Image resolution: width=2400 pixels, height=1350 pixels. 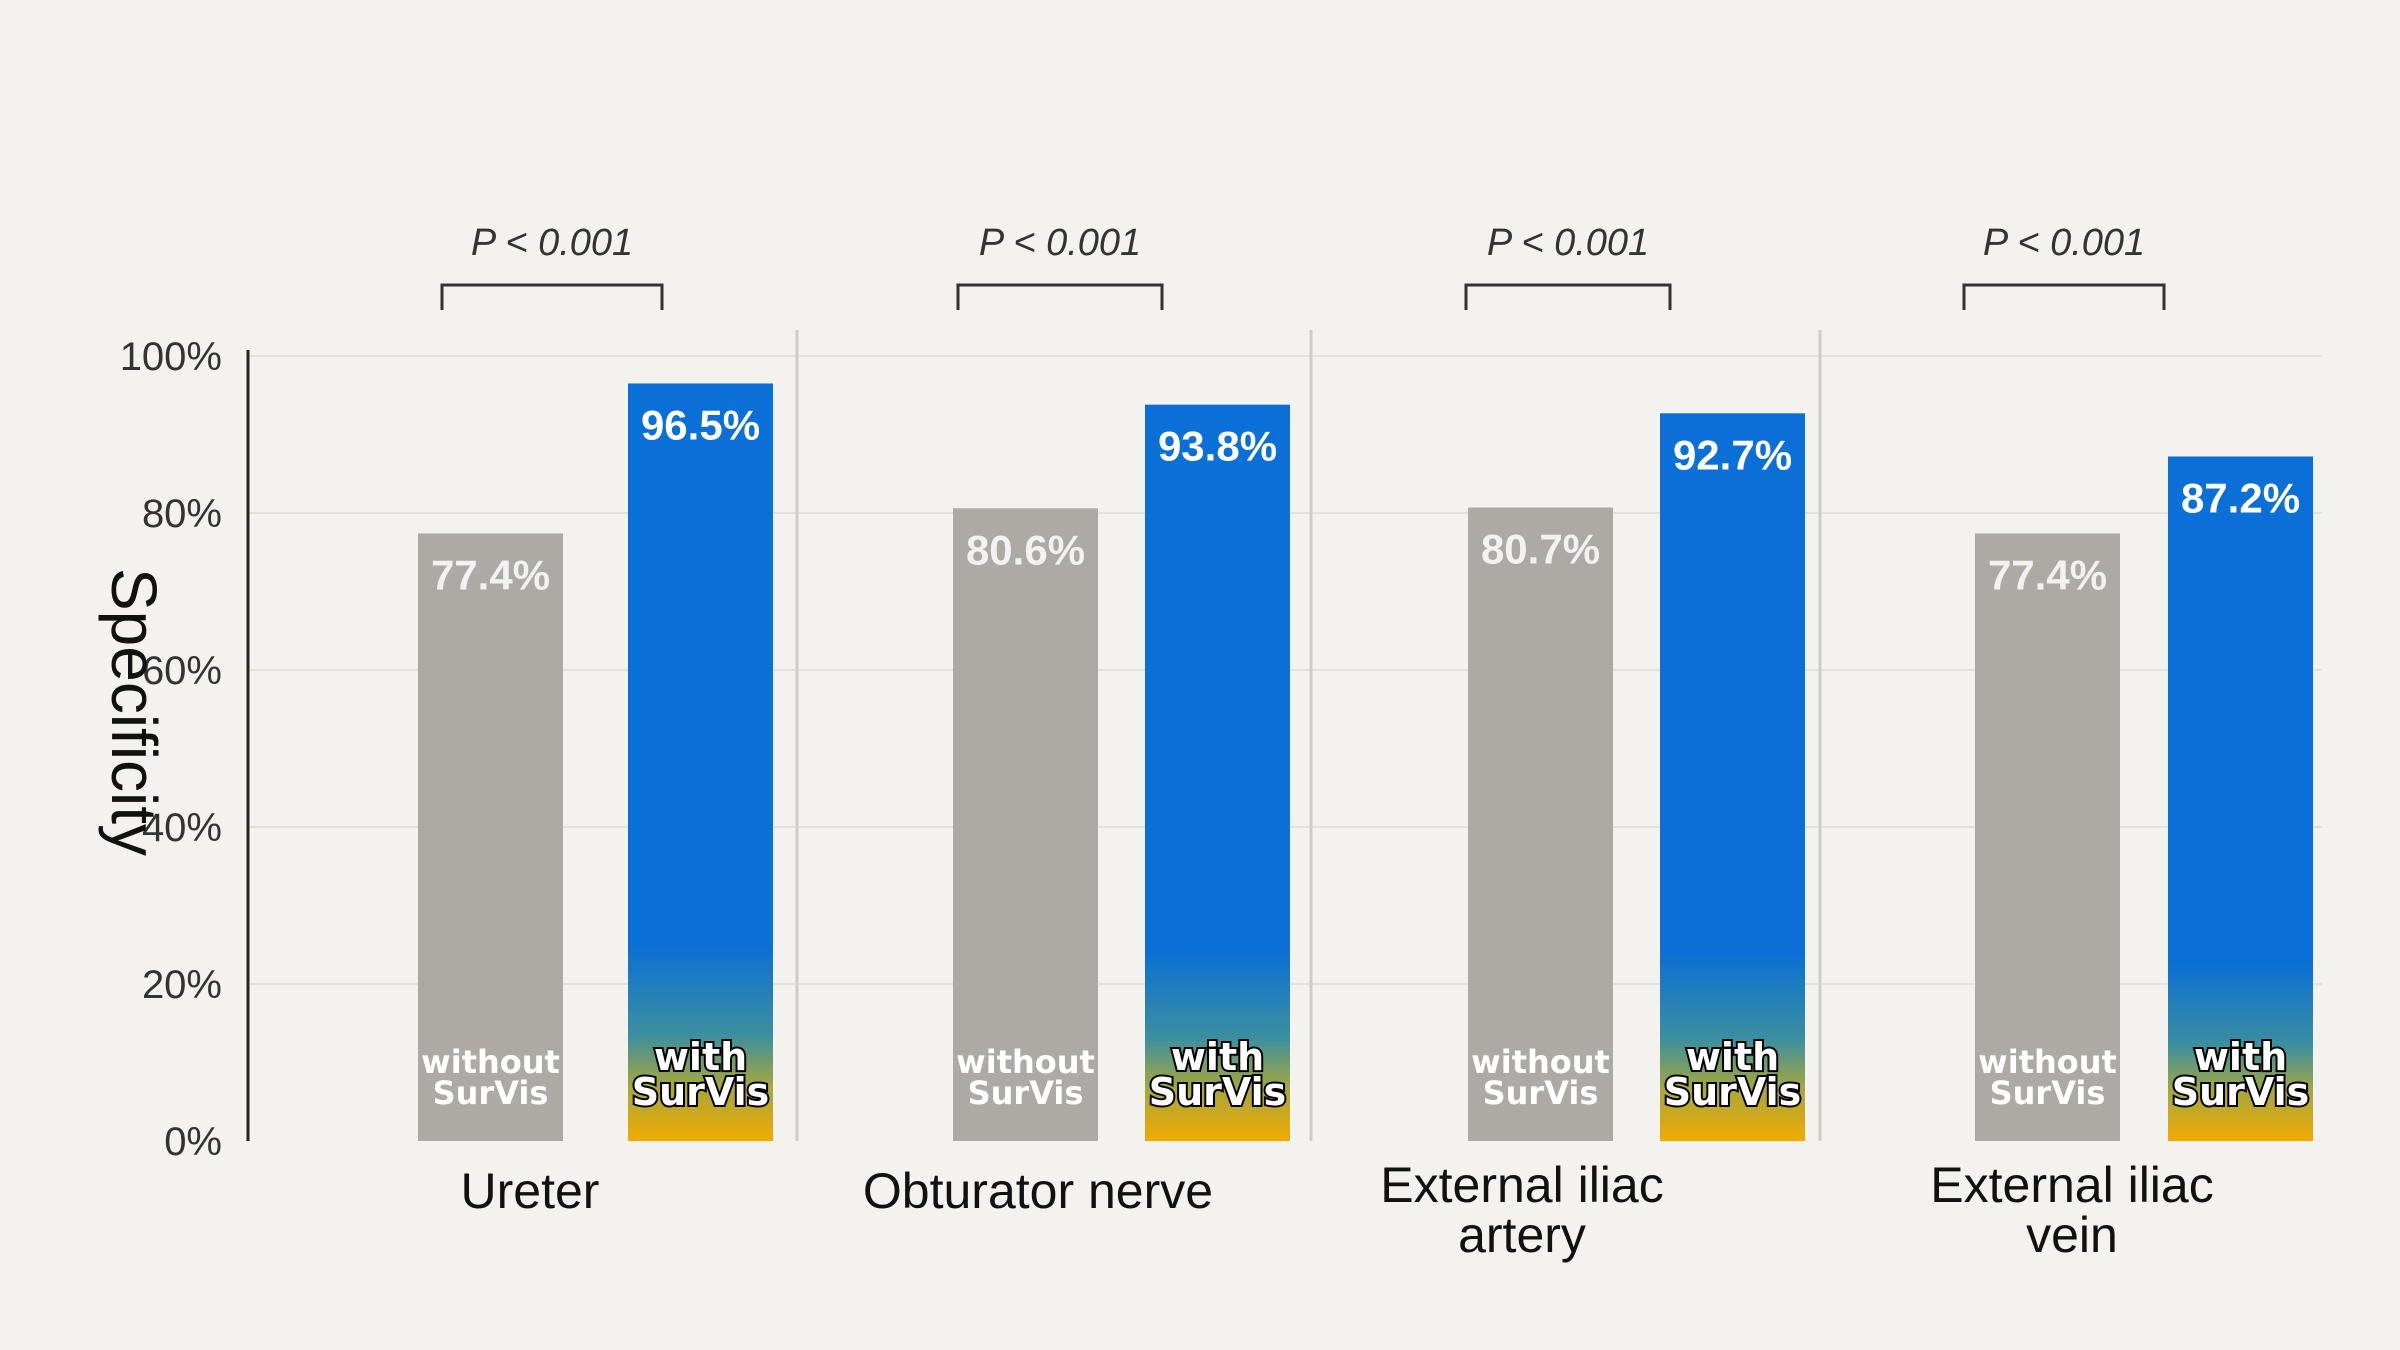 What do you see at coordinates (1025, 549) in the screenshot?
I see `value-label-without: 80.6%` at bounding box center [1025, 549].